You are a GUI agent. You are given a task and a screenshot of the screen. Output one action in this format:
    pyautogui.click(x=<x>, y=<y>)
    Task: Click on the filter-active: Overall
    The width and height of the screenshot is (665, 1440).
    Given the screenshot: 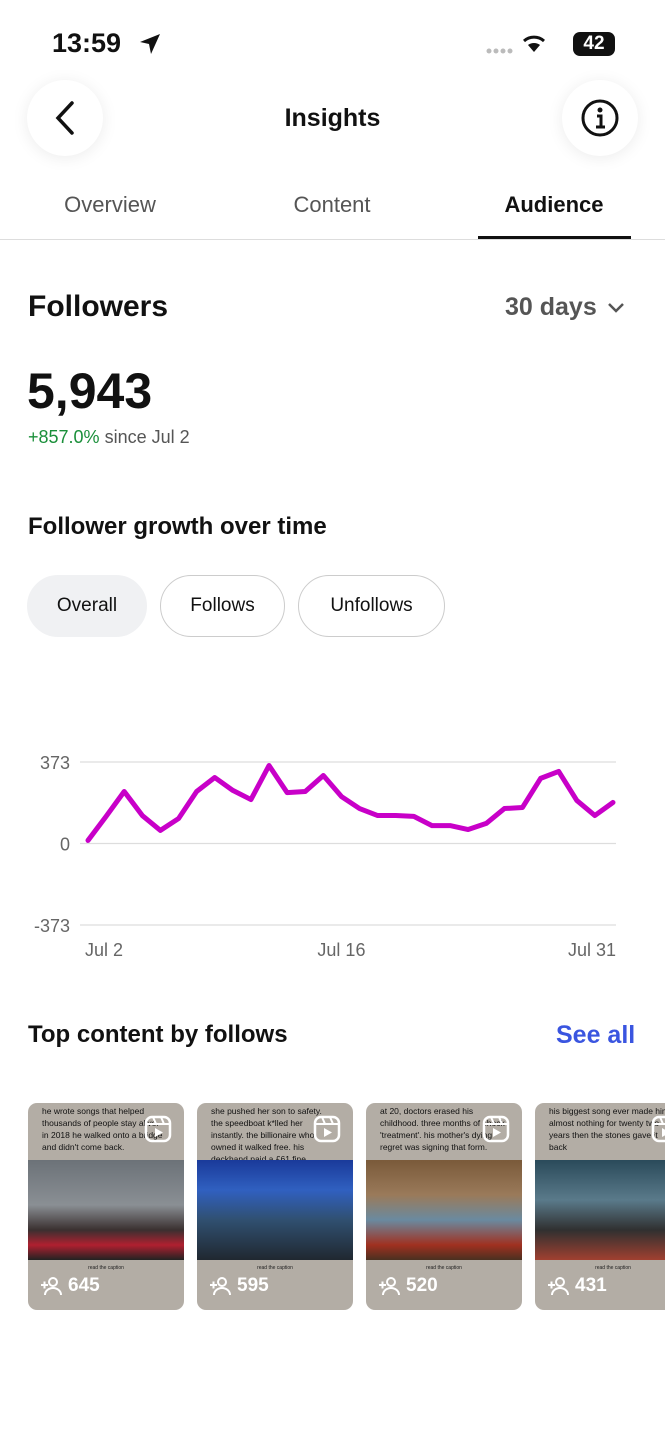 What is the action you would take?
    pyautogui.click(x=87, y=606)
    